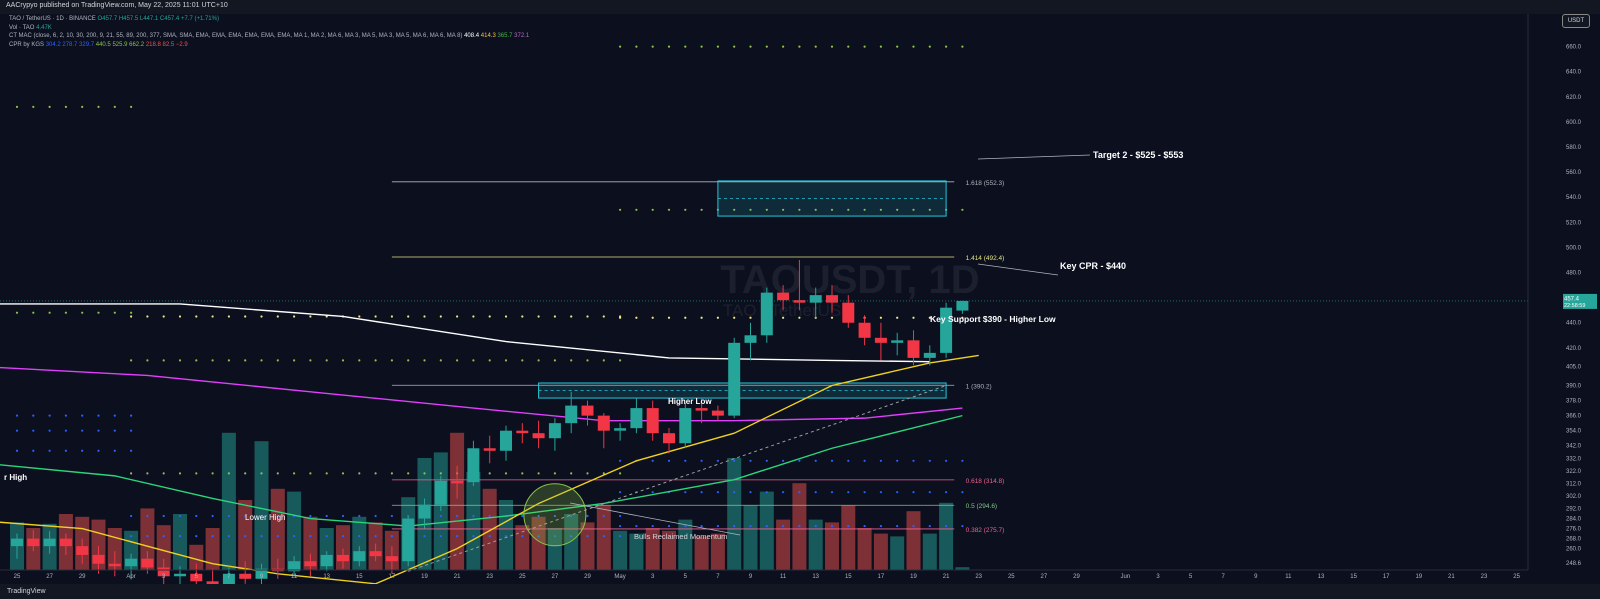 The height and width of the screenshot is (599, 1600). I want to click on legend-ctmac-v1: 408.4, so click(472, 36).